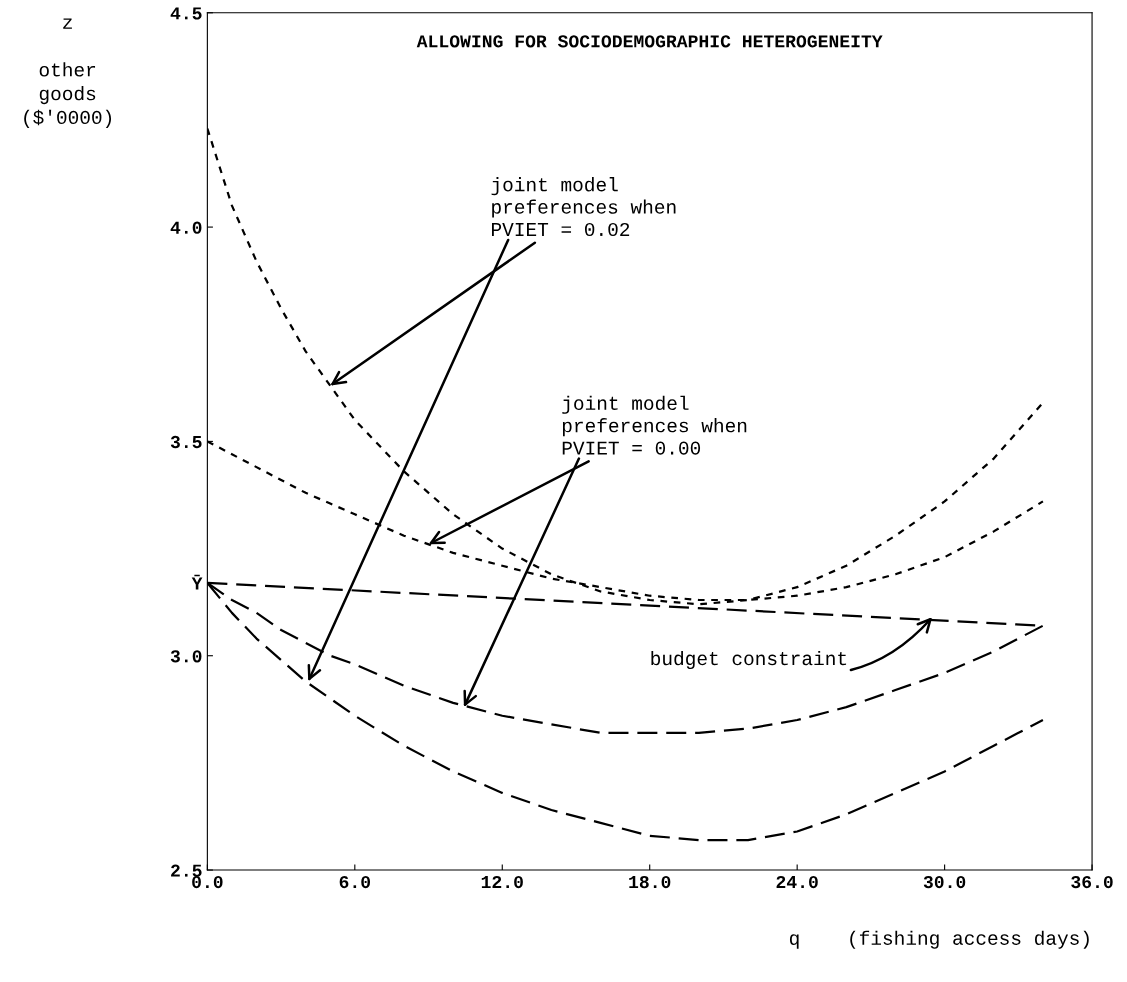  Describe the element at coordinates (939, 939) in the screenshot. I see `x-axis-title: q (fishing access days)` at that location.